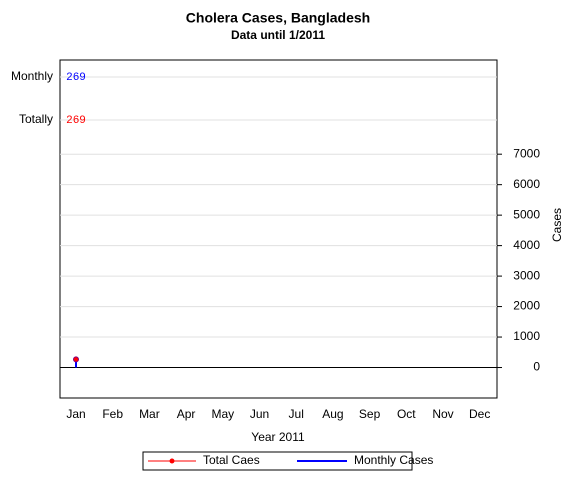 This screenshot has height=480, width=576. I want to click on x-tick-label: Apr, so click(186, 414).